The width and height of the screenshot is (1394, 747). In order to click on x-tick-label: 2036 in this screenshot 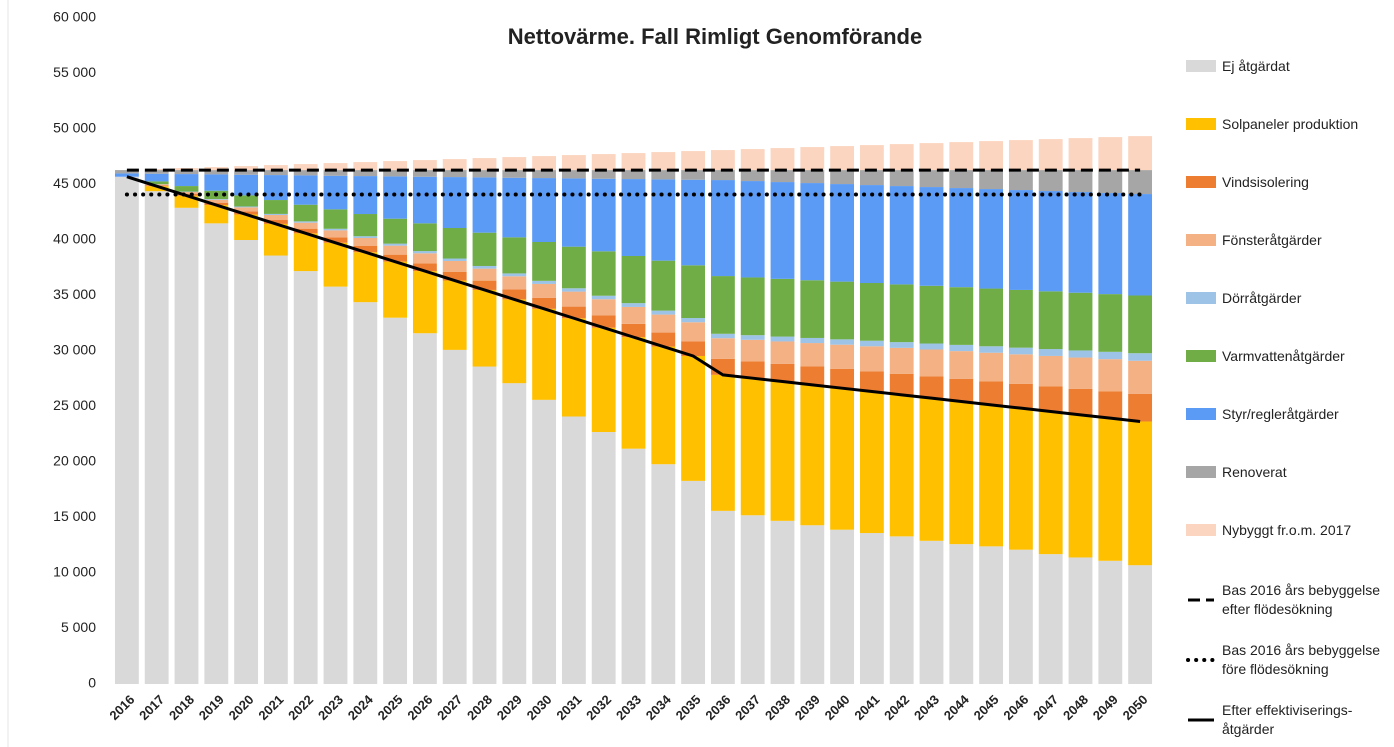, I will do `click(717, 707)`.